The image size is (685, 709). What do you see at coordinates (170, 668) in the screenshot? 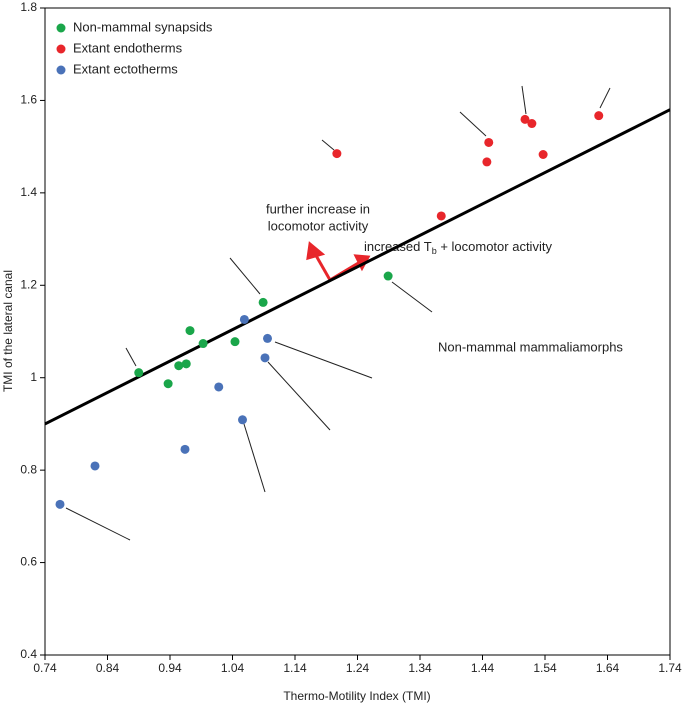
I see `x-tick-label: 0.94` at bounding box center [170, 668].